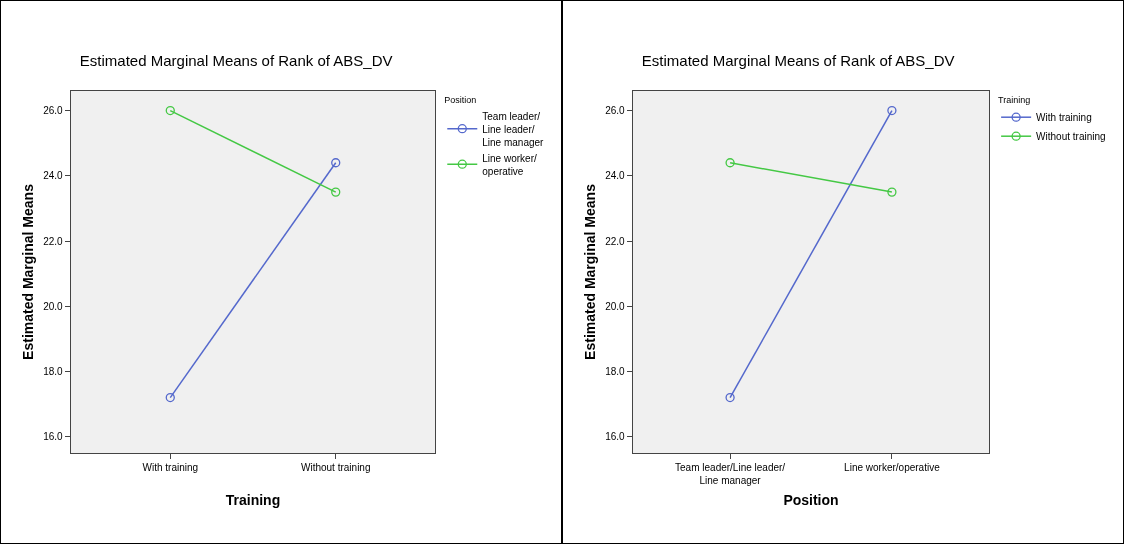 The width and height of the screenshot is (1125, 544). What do you see at coordinates (253, 500) in the screenshot?
I see `x-axis-title: Training` at bounding box center [253, 500].